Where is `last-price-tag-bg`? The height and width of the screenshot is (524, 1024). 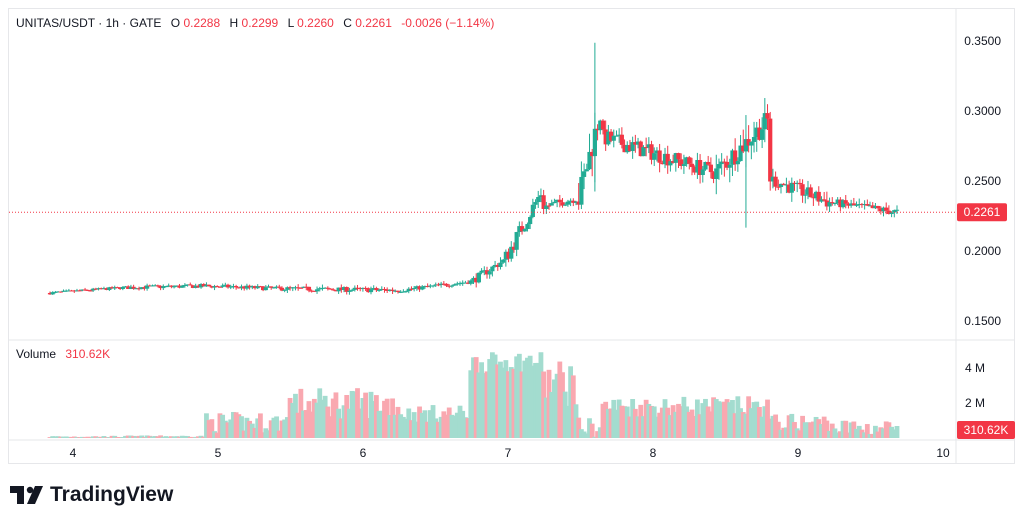 last-price-tag-bg is located at coordinates (982, 212).